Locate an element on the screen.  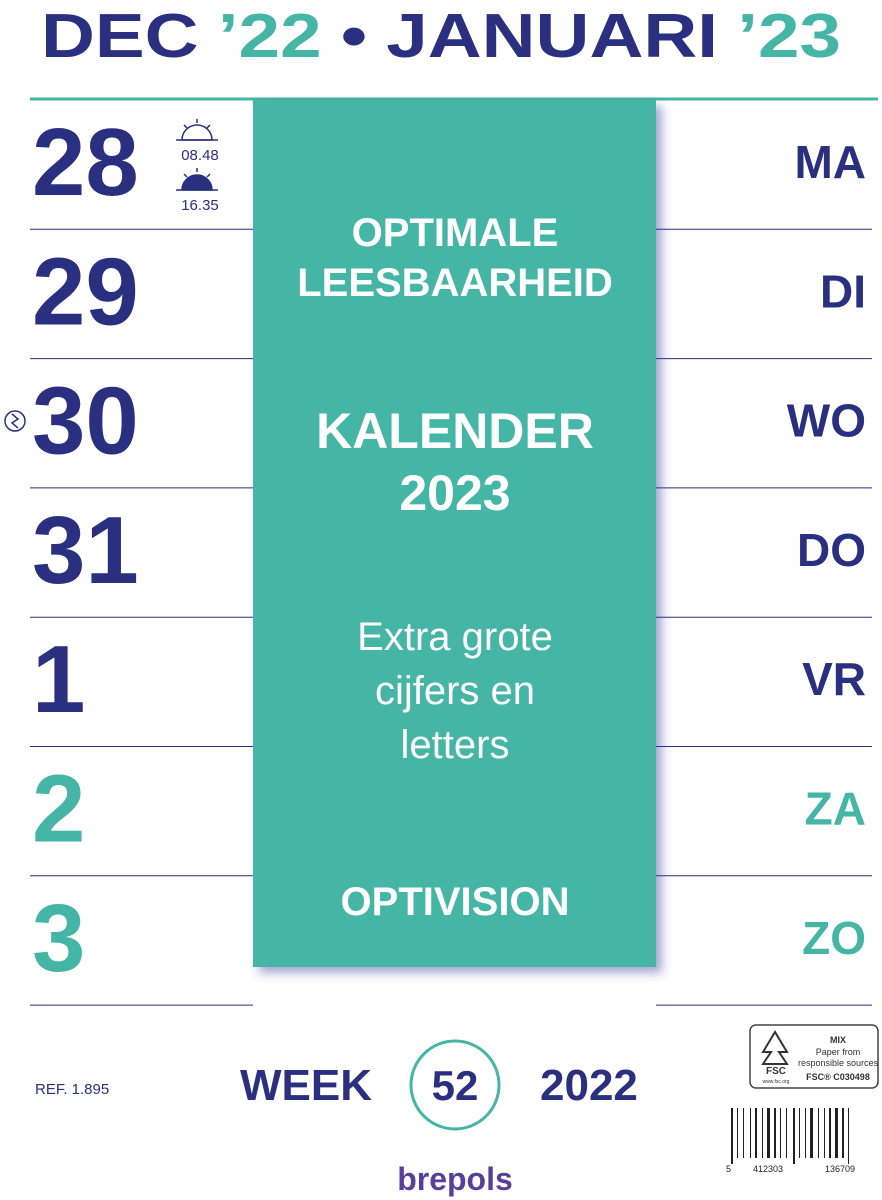
header-title: DEC ’22 • JANUARI ’23 is located at coordinates (441, 36).